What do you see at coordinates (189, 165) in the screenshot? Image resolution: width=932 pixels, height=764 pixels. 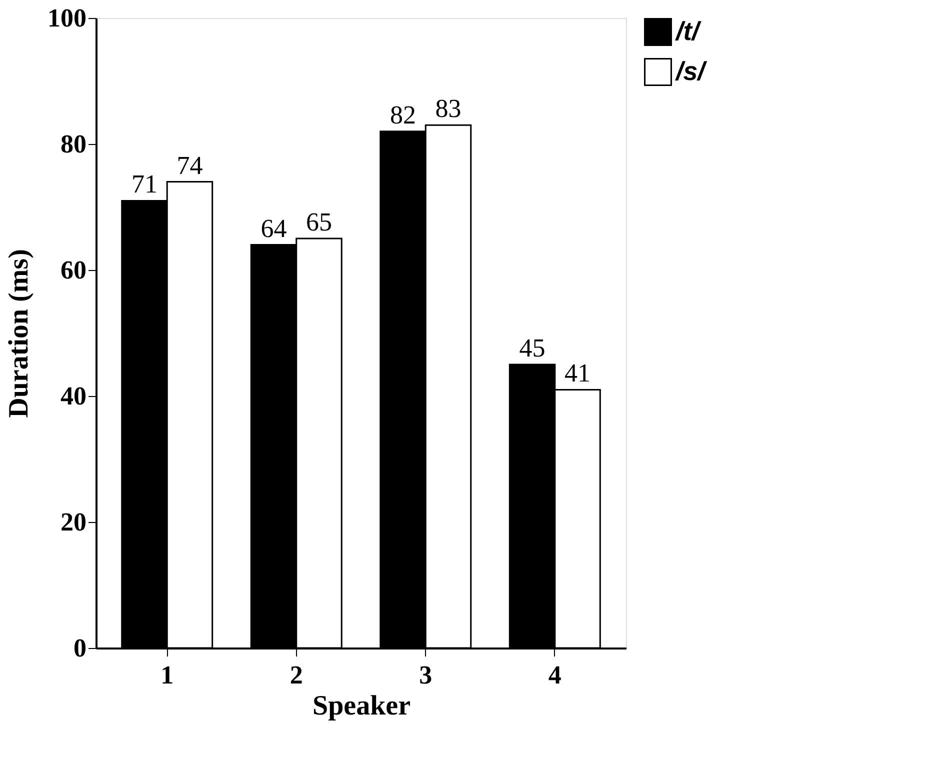 I see `data-label: 74` at bounding box center [189, 165].